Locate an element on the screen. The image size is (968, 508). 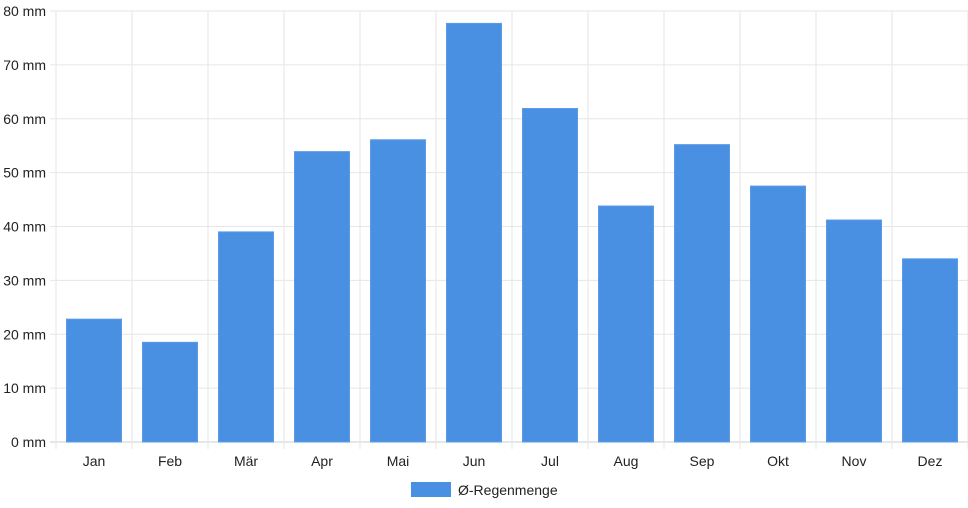
x-tick-label: Mär is located at coordinates (246, 461).